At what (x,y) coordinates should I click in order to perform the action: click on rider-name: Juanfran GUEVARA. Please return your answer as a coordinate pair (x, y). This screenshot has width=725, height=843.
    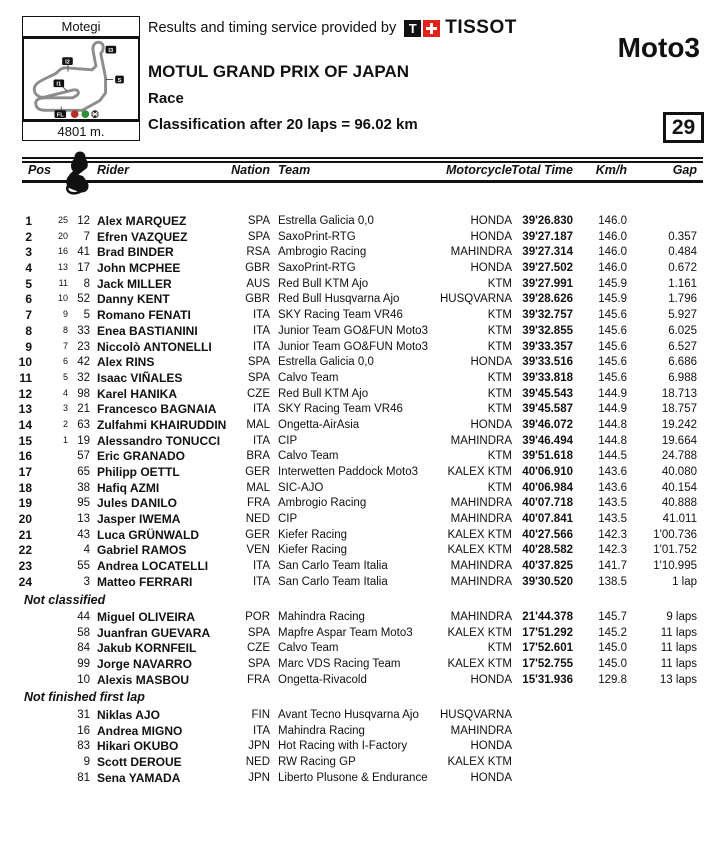
    Looking at the image, I should click on (154, 632).